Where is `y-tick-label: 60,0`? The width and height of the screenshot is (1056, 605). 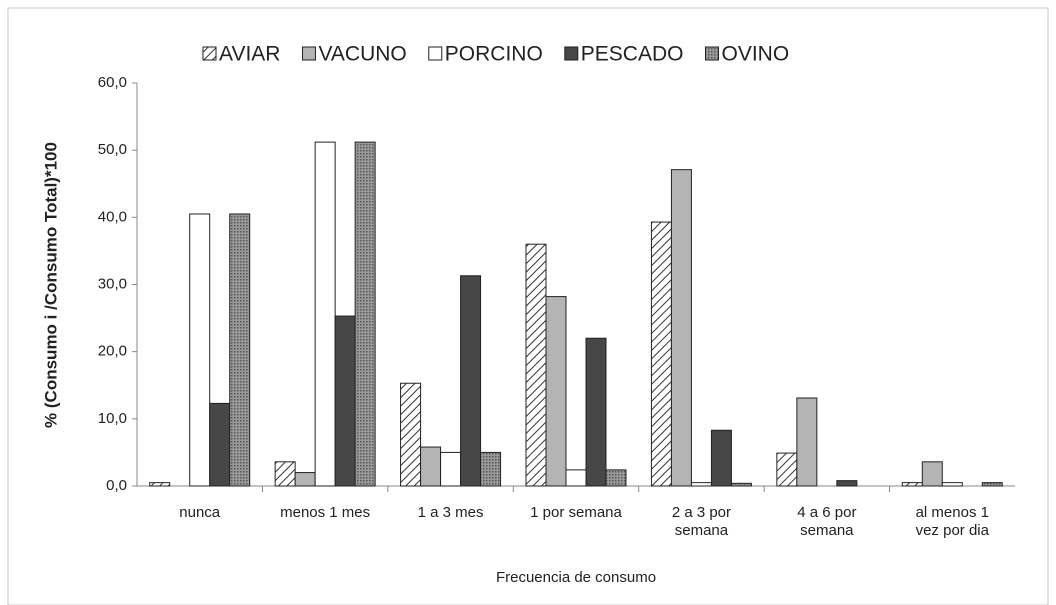 y-tick-label: 60,0 is located at coordinates (112, 82).